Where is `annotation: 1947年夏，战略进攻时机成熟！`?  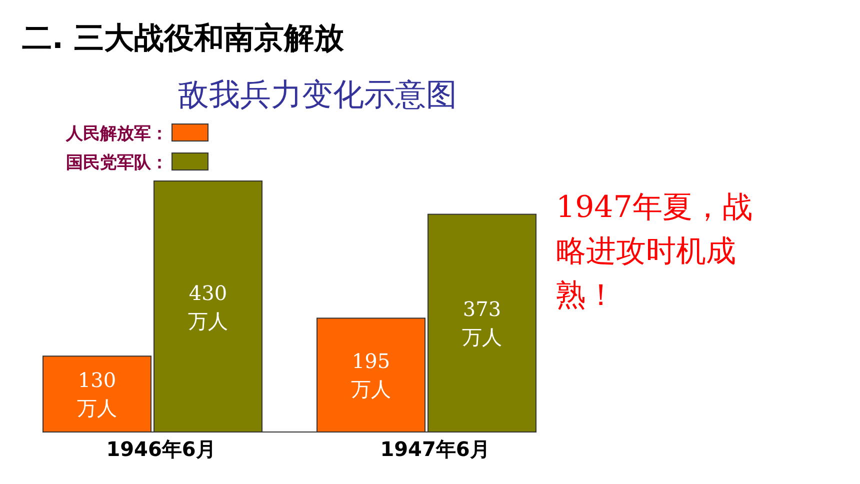 annotation: 1947年夏，战略进攻时机成熟！ is located at coordinates (655, 252).